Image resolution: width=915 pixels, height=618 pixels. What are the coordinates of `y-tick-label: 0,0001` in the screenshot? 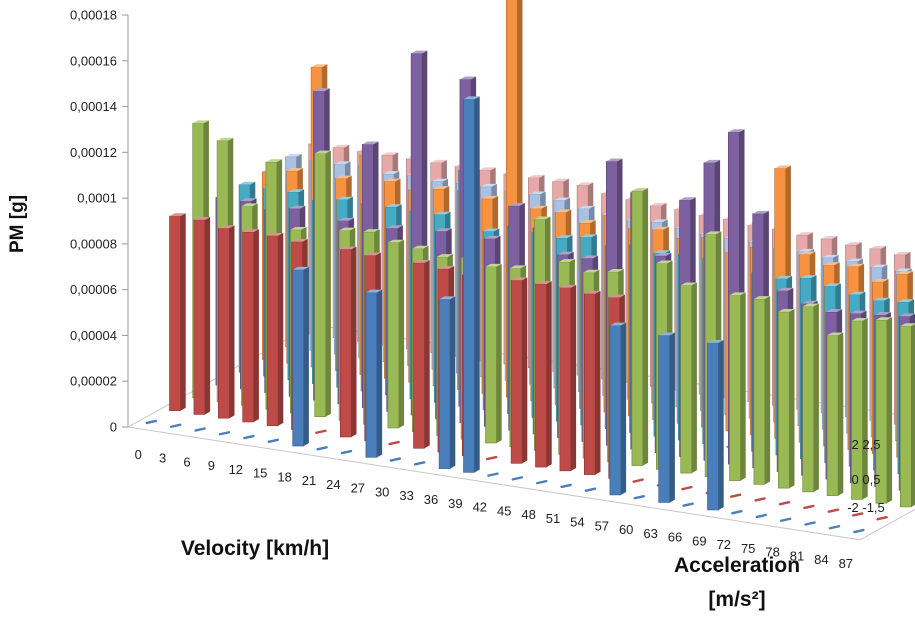 It's located at (97, 198).